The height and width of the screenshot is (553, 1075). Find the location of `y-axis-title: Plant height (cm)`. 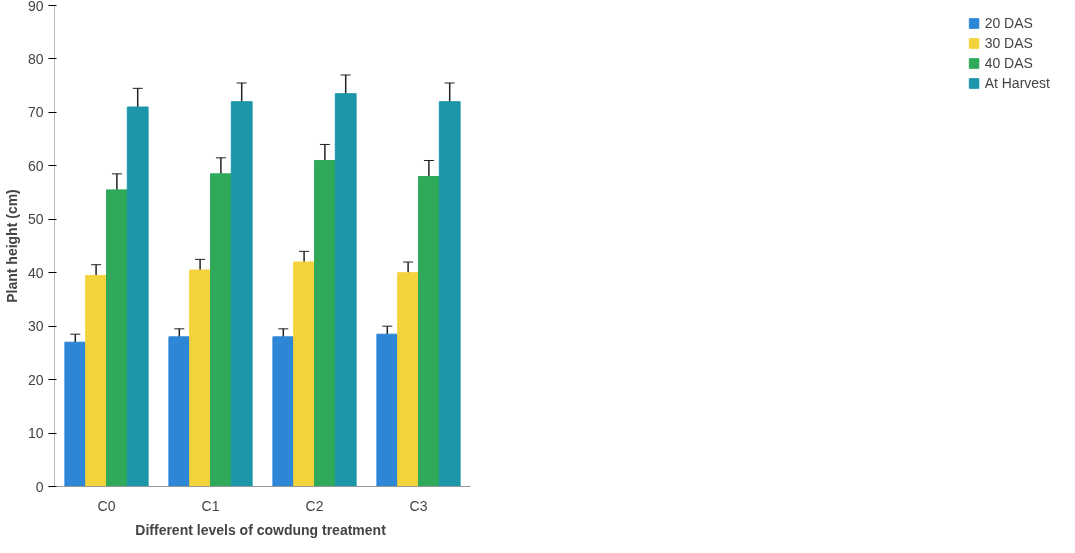

y-axis-title: Plant height (cm) is located at coordinates (11, 246).